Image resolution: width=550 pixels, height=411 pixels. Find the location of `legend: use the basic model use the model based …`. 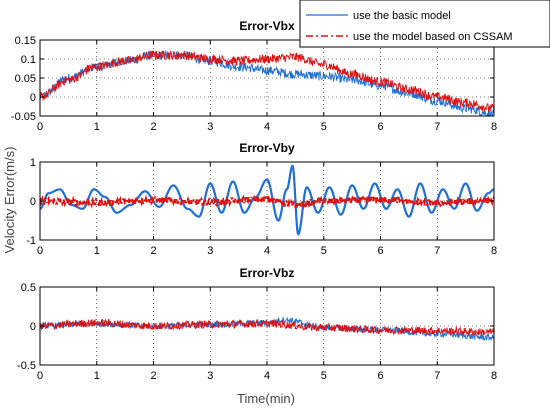

legend: use the basic model use the model based … is located at coordinates (424, 24).